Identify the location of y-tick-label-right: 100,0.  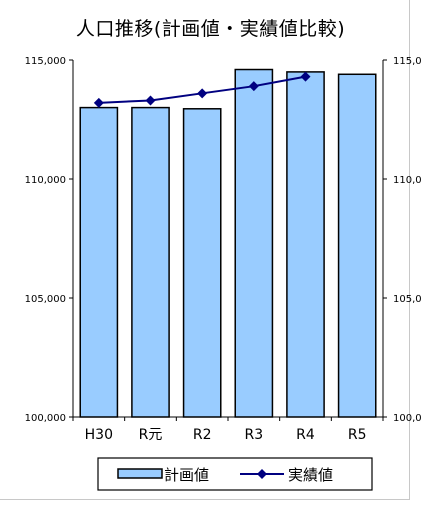
(407, 418).